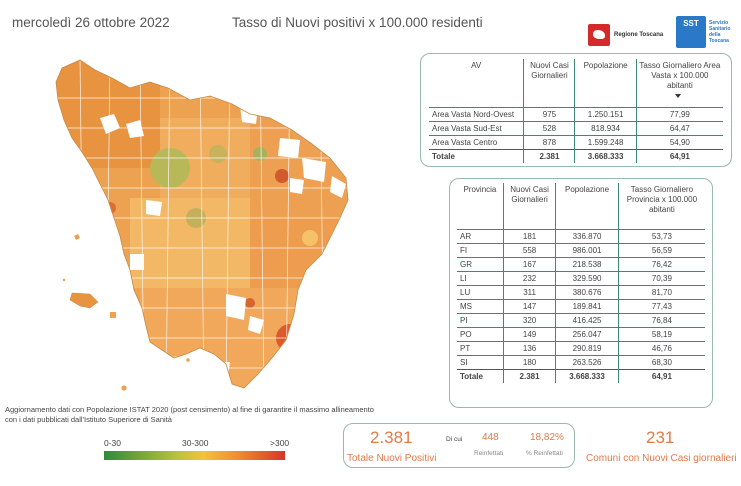 The width and height of the screenshot is (741, 486). I want to click on prov-col-header-pop: Popolazione, so click(587, 206).